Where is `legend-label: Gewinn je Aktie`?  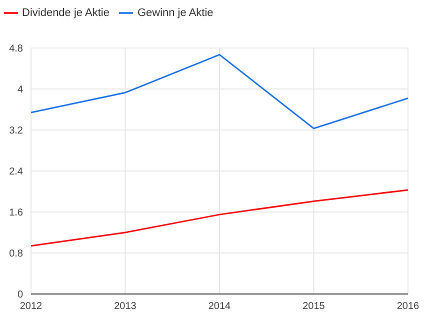
legend-label: Gewinn je Aktie is located at coordinates (175, 12).